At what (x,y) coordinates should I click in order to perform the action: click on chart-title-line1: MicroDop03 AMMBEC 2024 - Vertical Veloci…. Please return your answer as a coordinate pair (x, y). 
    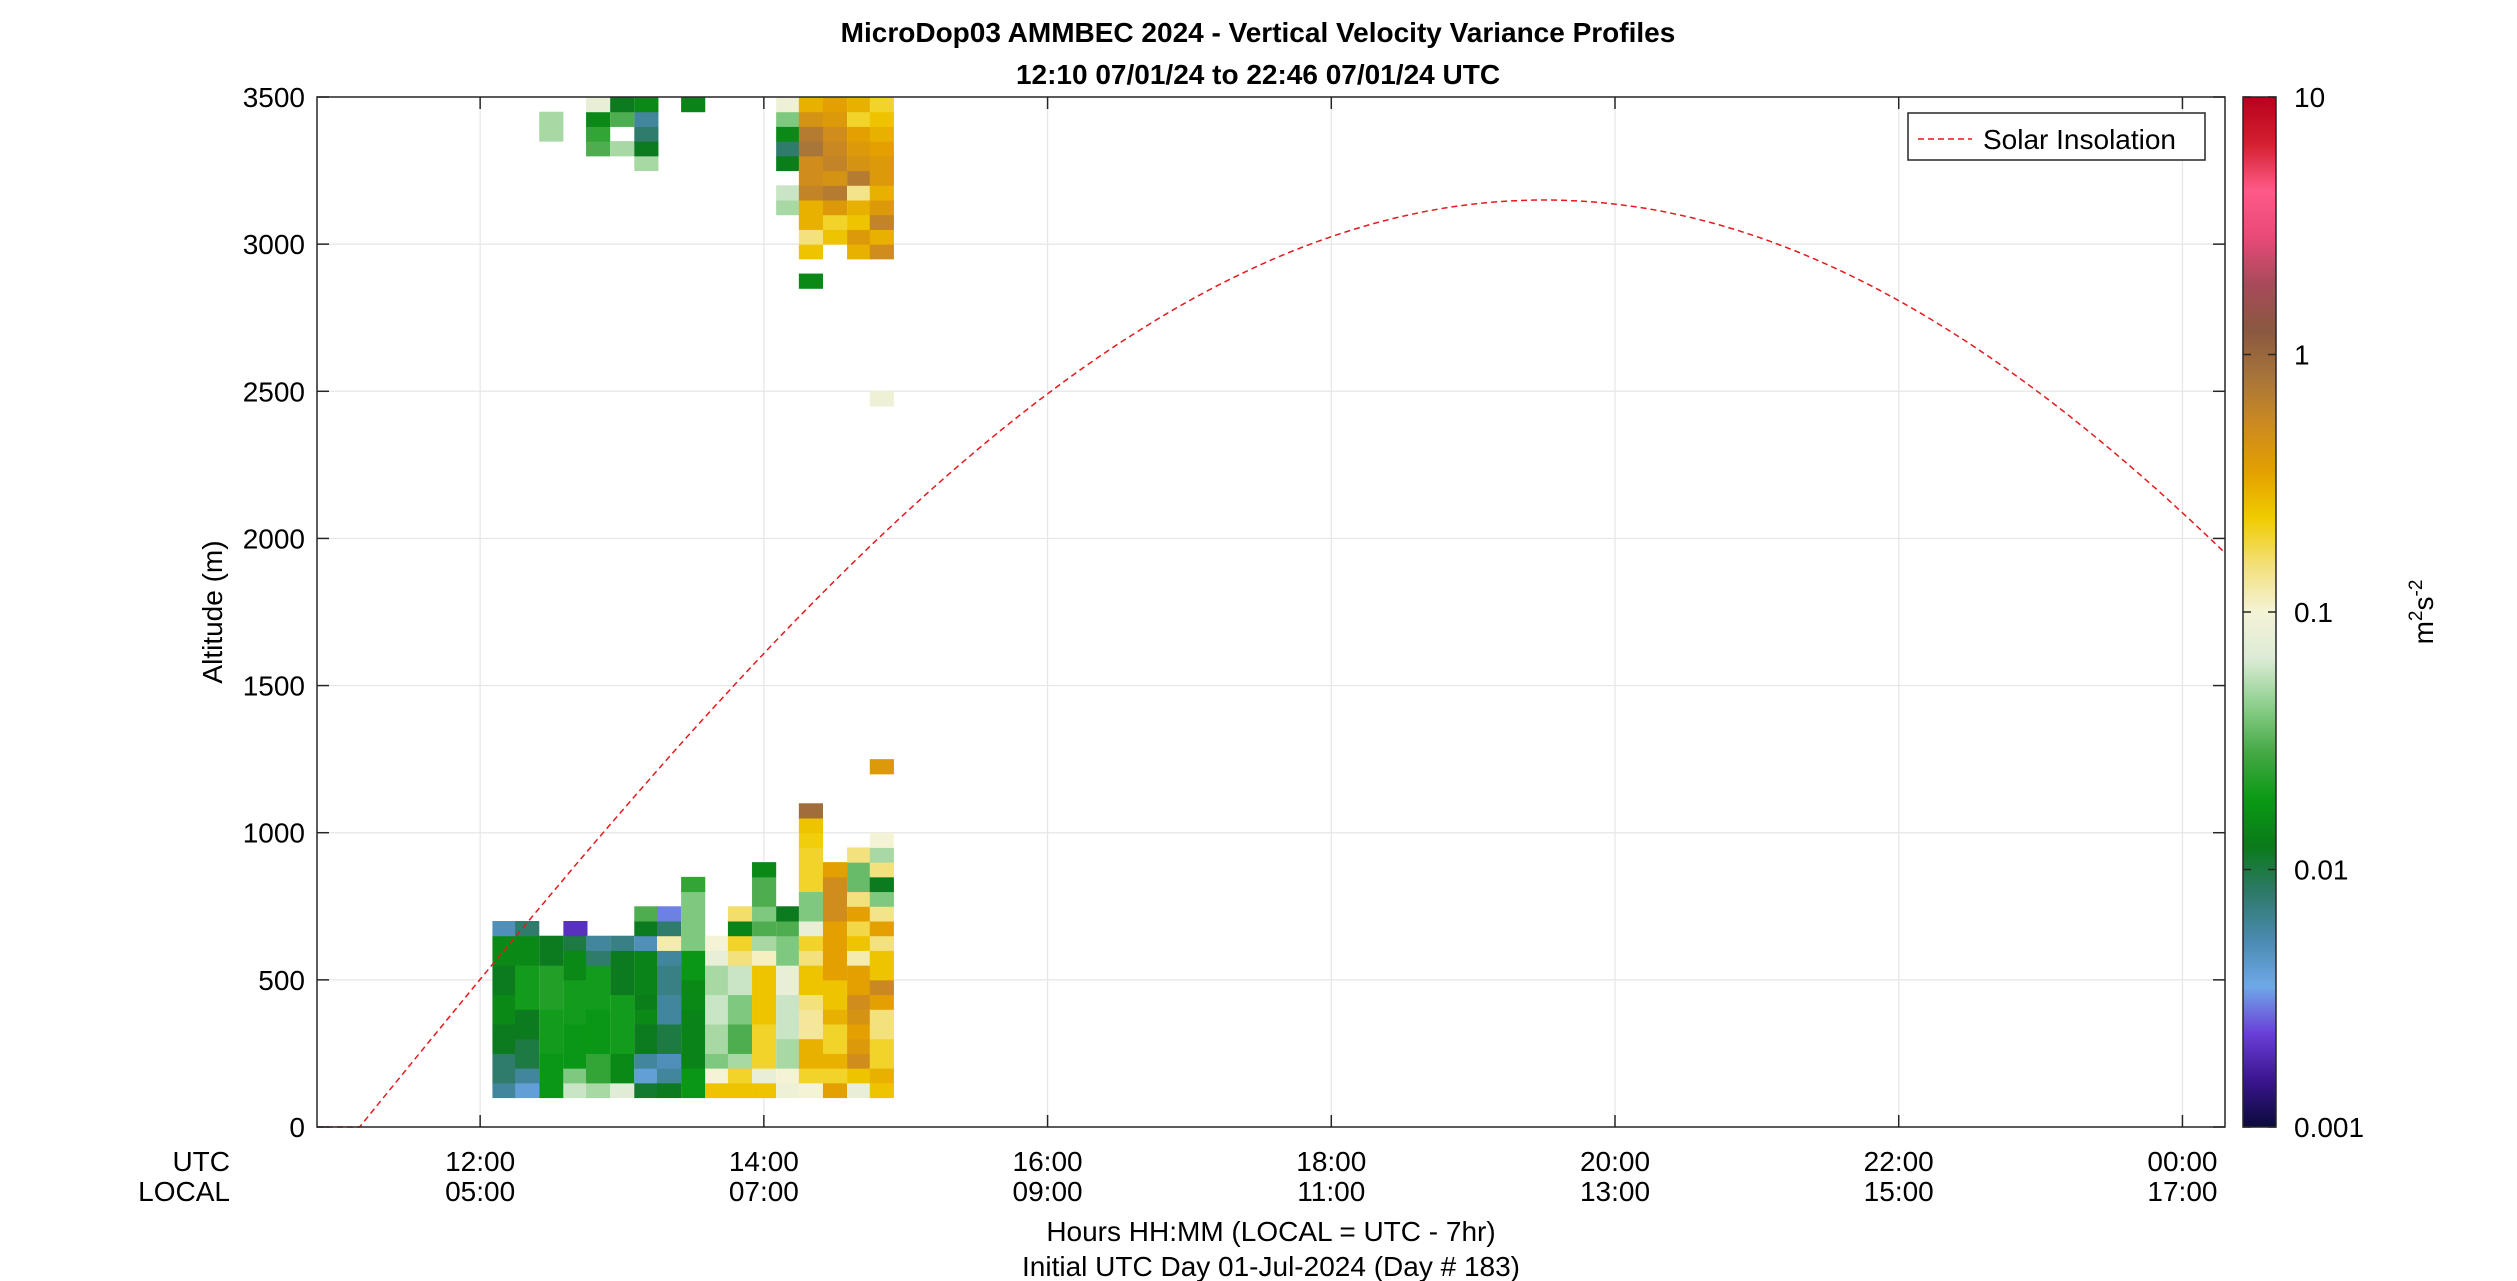
    Looking at the image, I should click on (1258, 32).